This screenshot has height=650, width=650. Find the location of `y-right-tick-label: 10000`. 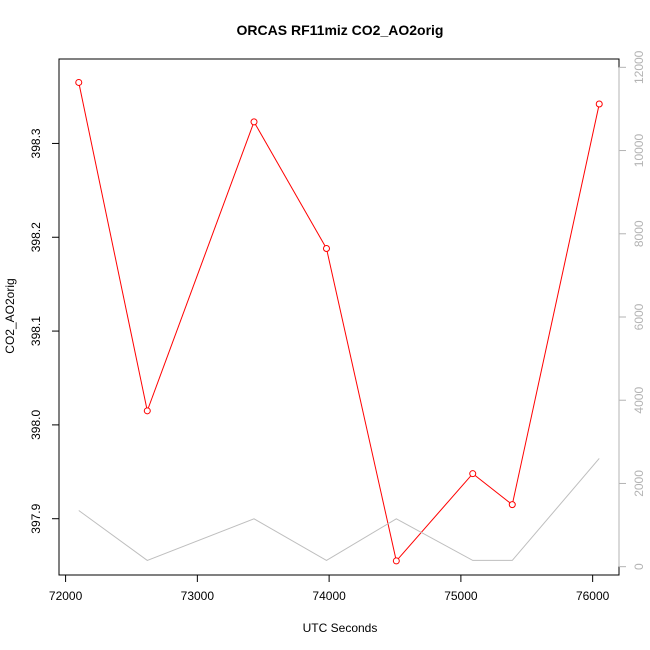

y-right-tick-label: 10000 is located at coordinates (639, 151).